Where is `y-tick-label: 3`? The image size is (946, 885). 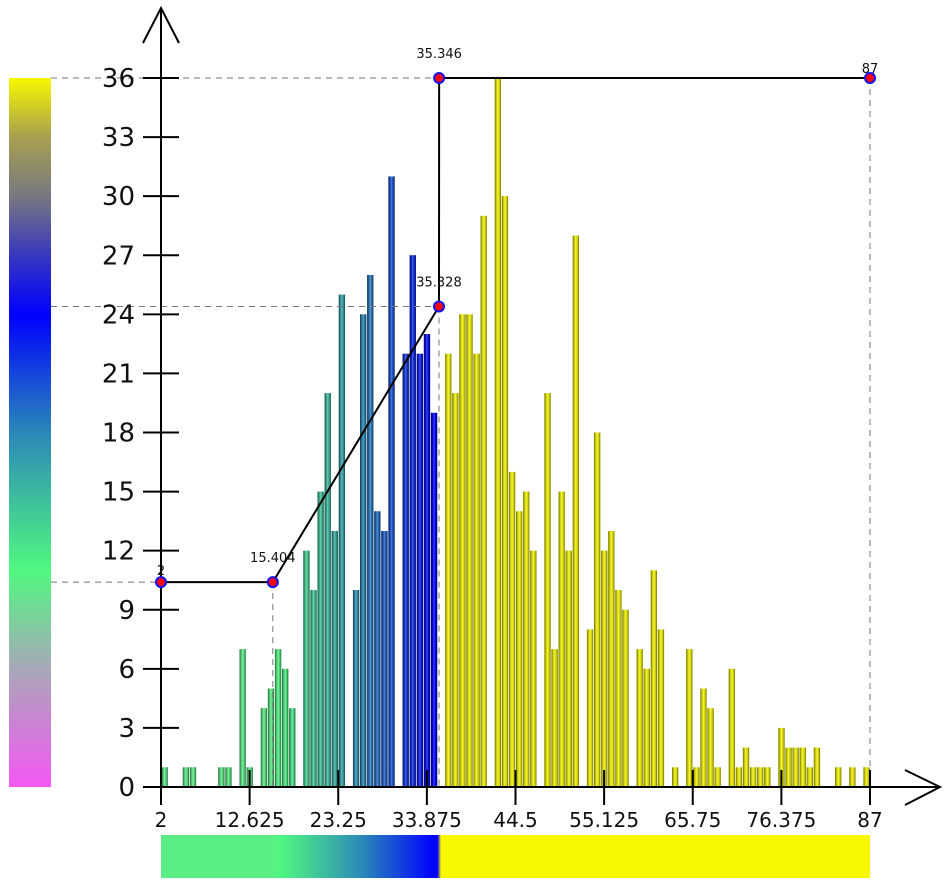
y-tick-label: 3 is located at coordinates (126, 729).